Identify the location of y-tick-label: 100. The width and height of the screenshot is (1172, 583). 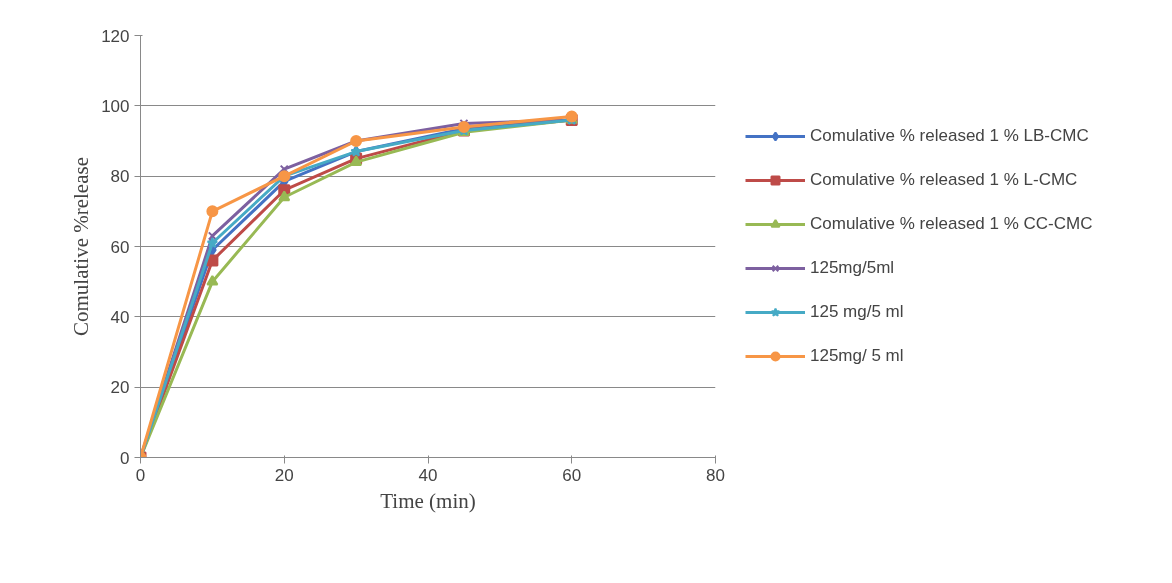
(115, 106).